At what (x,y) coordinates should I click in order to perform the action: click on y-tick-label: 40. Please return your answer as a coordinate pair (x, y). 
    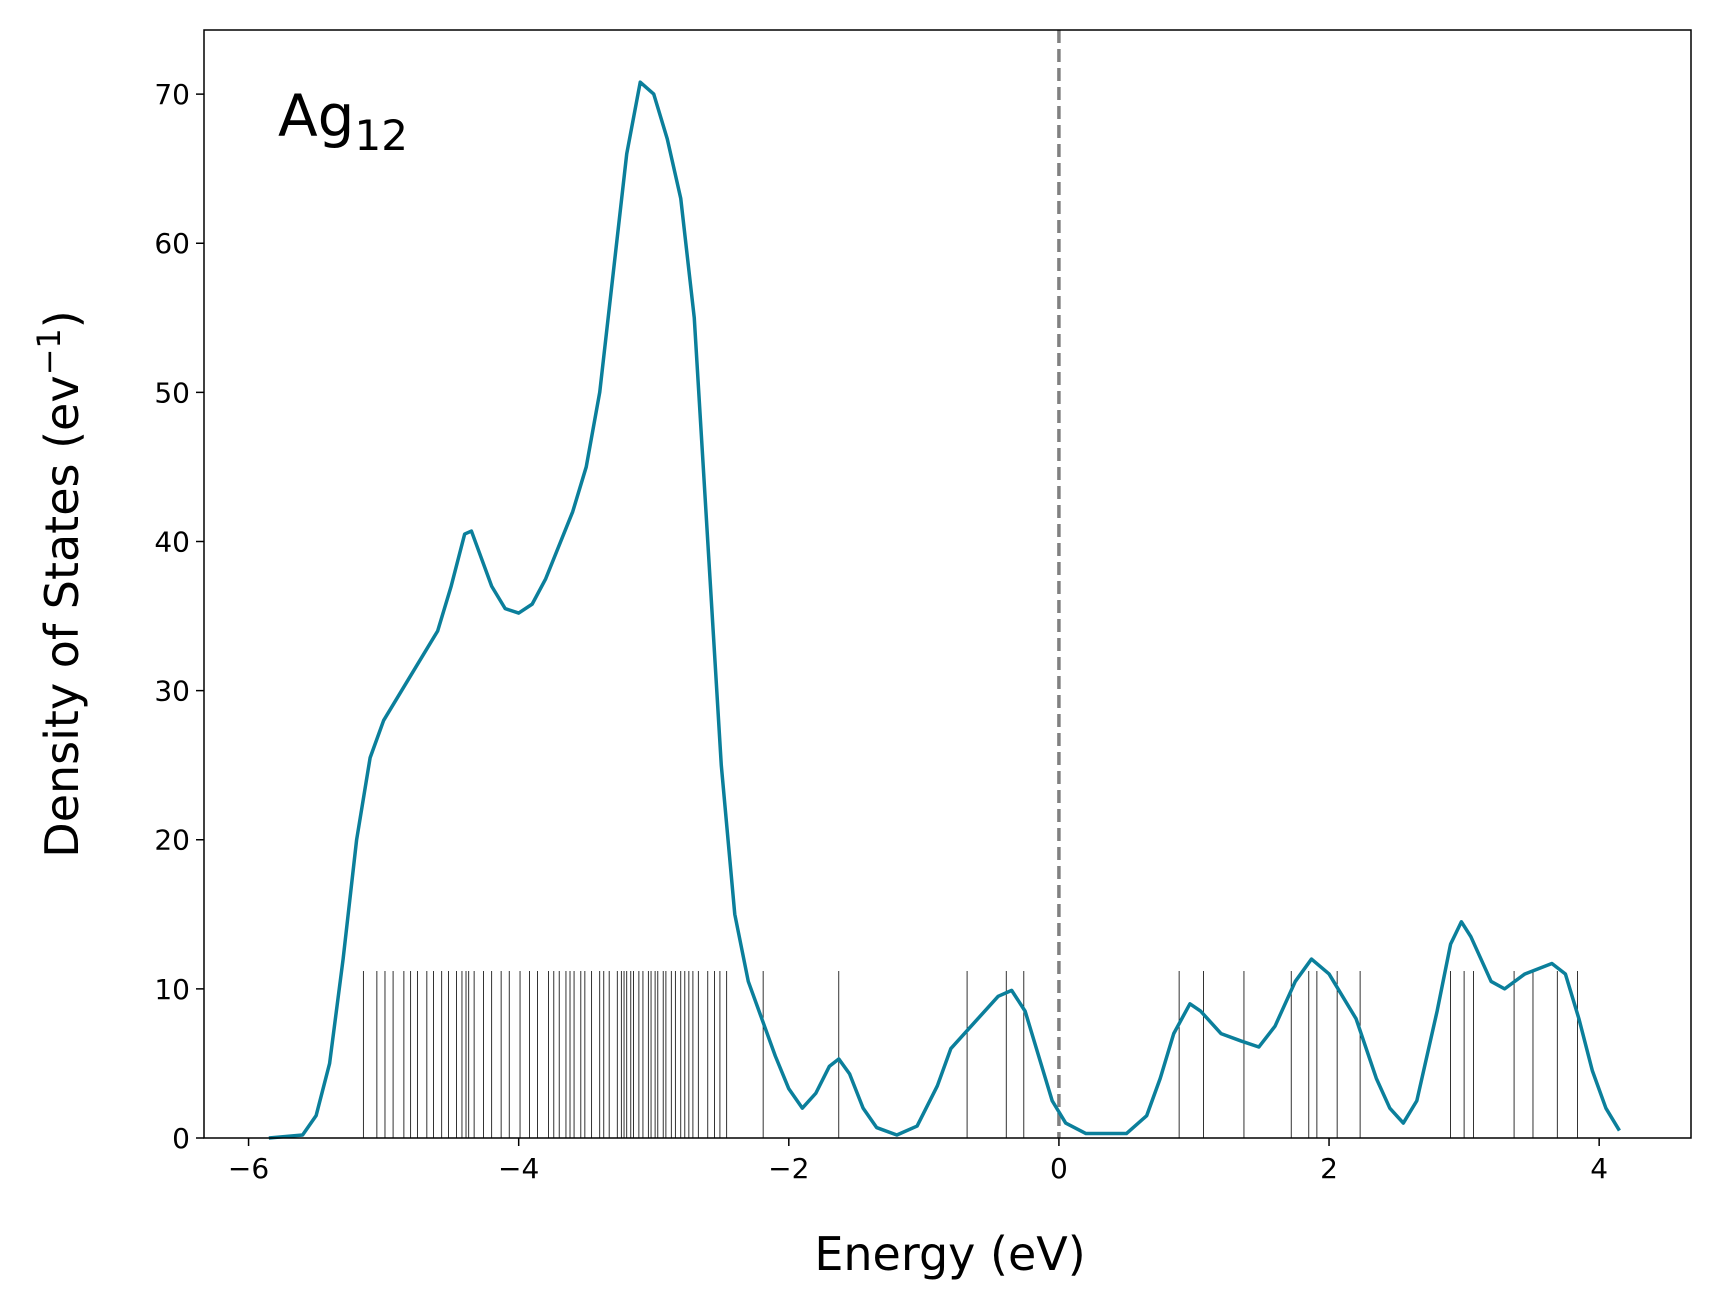
    Looking at the image, I should click on (172, 541).